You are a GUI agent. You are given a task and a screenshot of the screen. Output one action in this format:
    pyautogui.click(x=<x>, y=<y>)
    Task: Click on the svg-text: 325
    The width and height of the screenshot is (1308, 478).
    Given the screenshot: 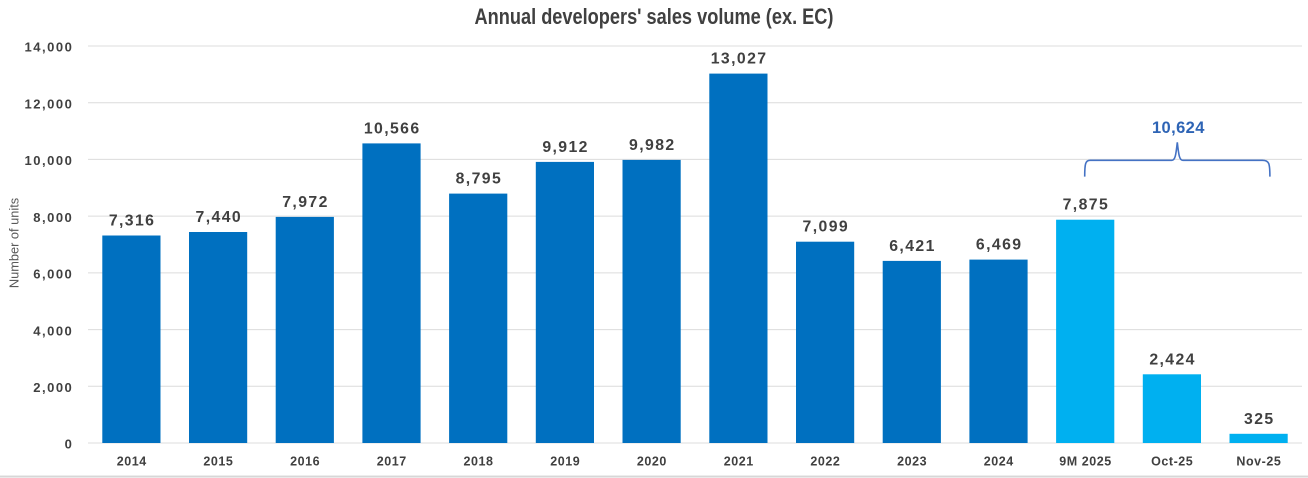 What is the action you would take?
    pyautogui.click(x=1259, y=419)
    